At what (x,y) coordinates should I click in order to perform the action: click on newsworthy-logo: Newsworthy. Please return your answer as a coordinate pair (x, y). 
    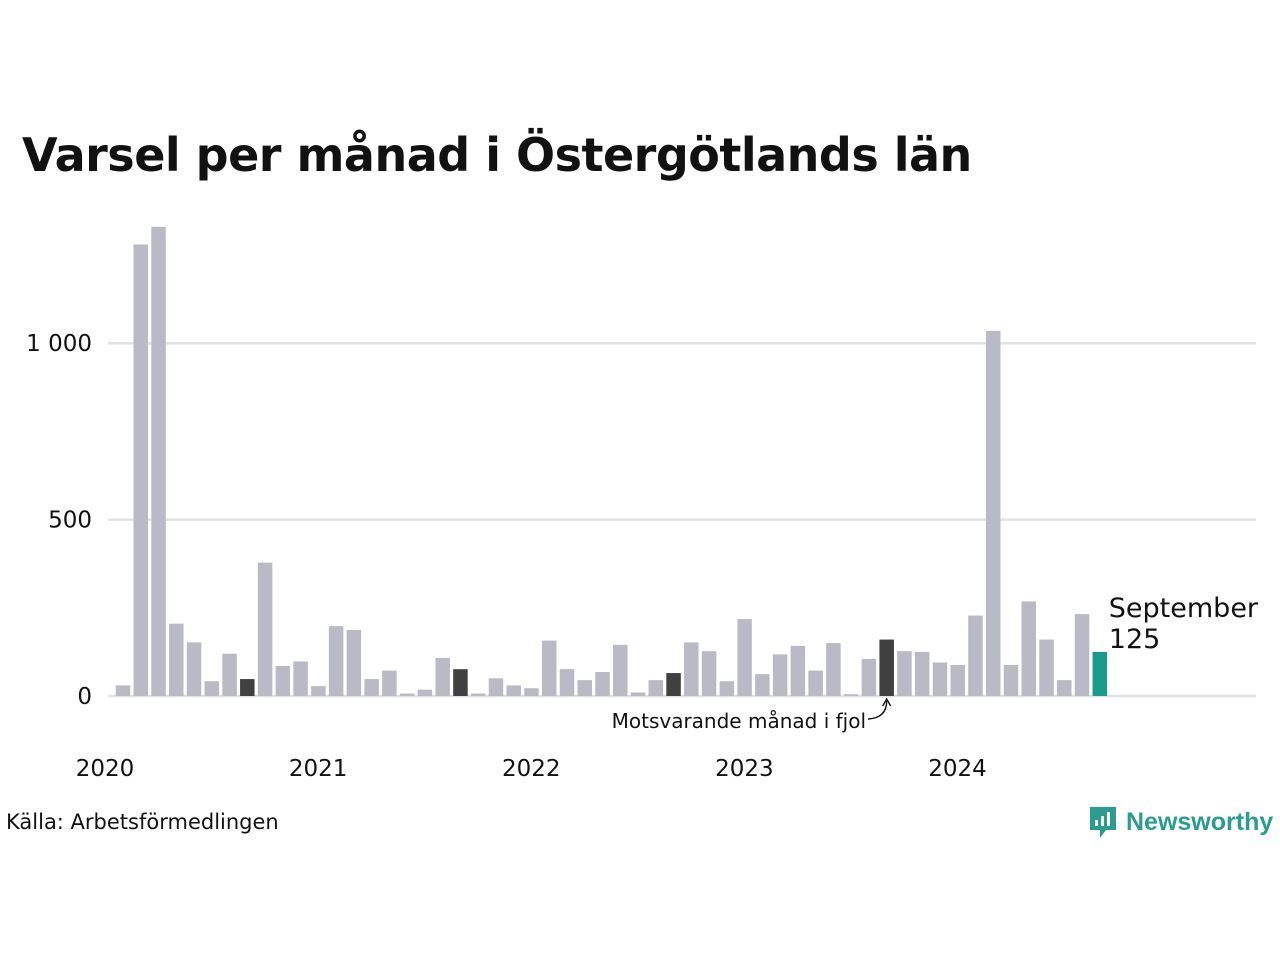
    Looking at the image, I should click on (1180, 822).